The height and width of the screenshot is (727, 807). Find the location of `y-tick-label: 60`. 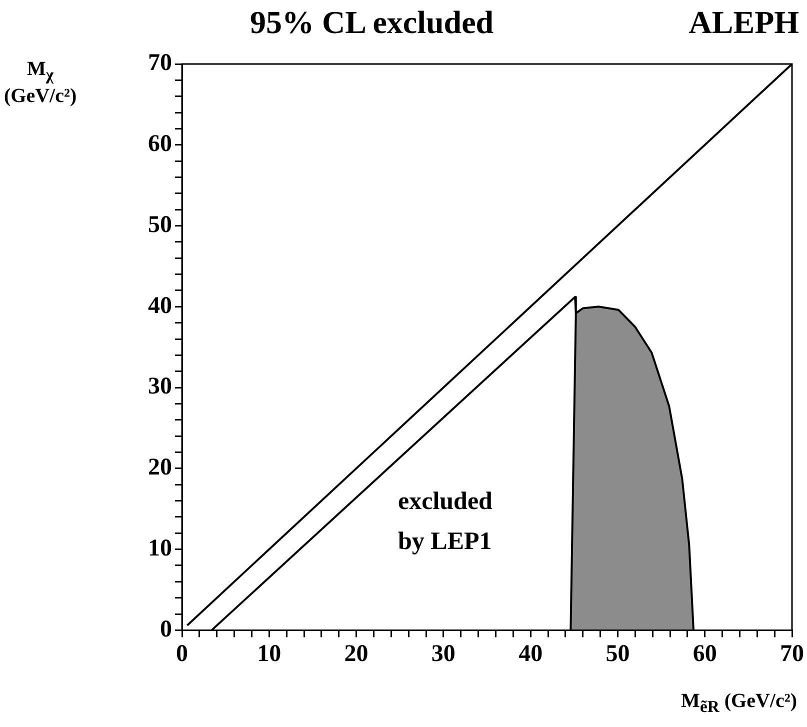

y-tick-label: 60 is located at coordinates (160, 144).